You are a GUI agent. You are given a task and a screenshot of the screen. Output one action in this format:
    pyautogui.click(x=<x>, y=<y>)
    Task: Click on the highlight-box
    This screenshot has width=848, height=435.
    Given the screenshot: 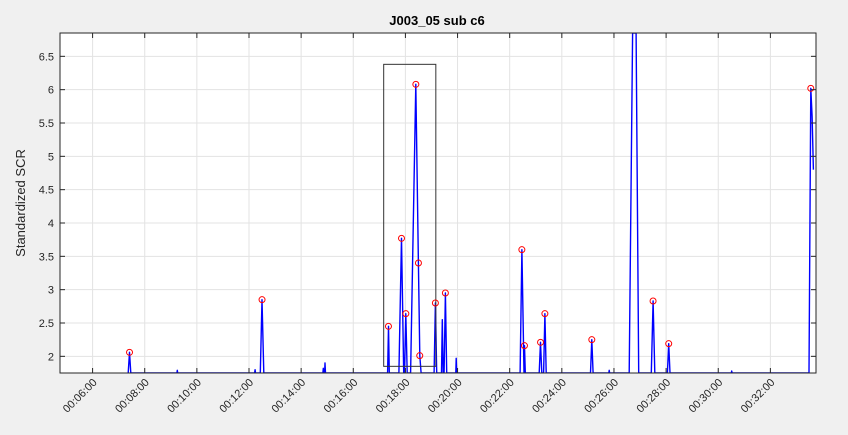 What is the action you would take?
    pyautogui.click(x=410, y=215)
    